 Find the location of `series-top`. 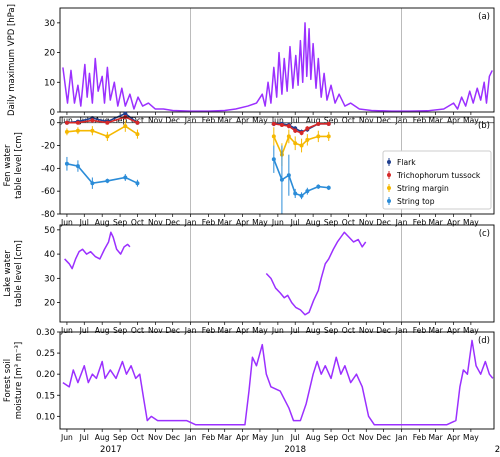

series-top is located at coordinates (197, 179).